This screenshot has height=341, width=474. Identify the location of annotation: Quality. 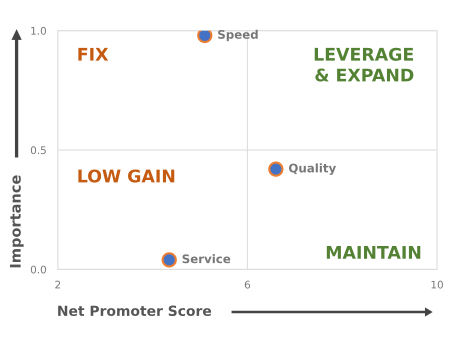
(312, 169).